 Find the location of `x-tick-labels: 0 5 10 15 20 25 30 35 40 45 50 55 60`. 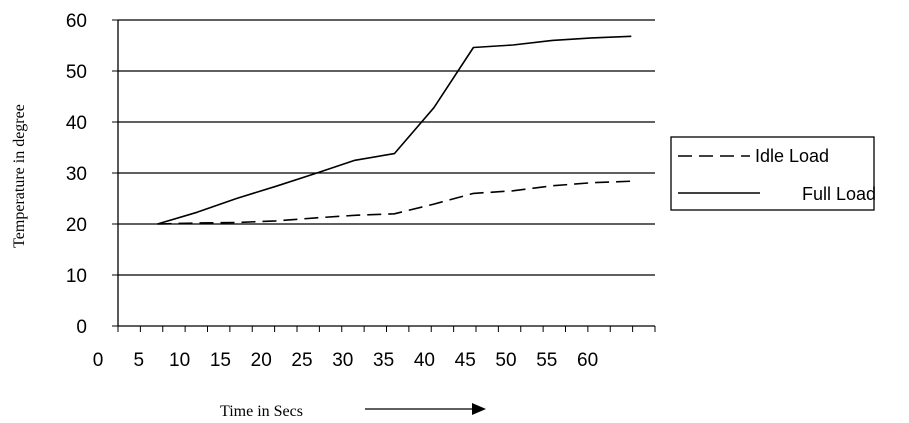

x-tick-labels: 0 5 10 15 20 25 30 35 40 45 50 55 60 is located at coordinates (345, 360).